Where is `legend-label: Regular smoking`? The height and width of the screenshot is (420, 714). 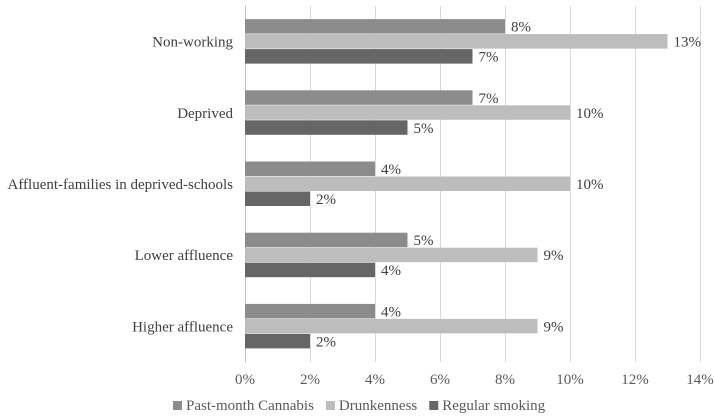
legend-label: Regular smoking is located at coordinates (493, 406).